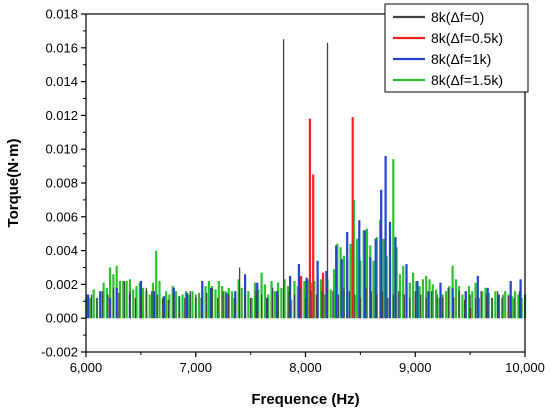 The width and height of the screenshot is (550, 413). I want to click on legend-label-1: 8k(Δf=0), so click(457, 17).